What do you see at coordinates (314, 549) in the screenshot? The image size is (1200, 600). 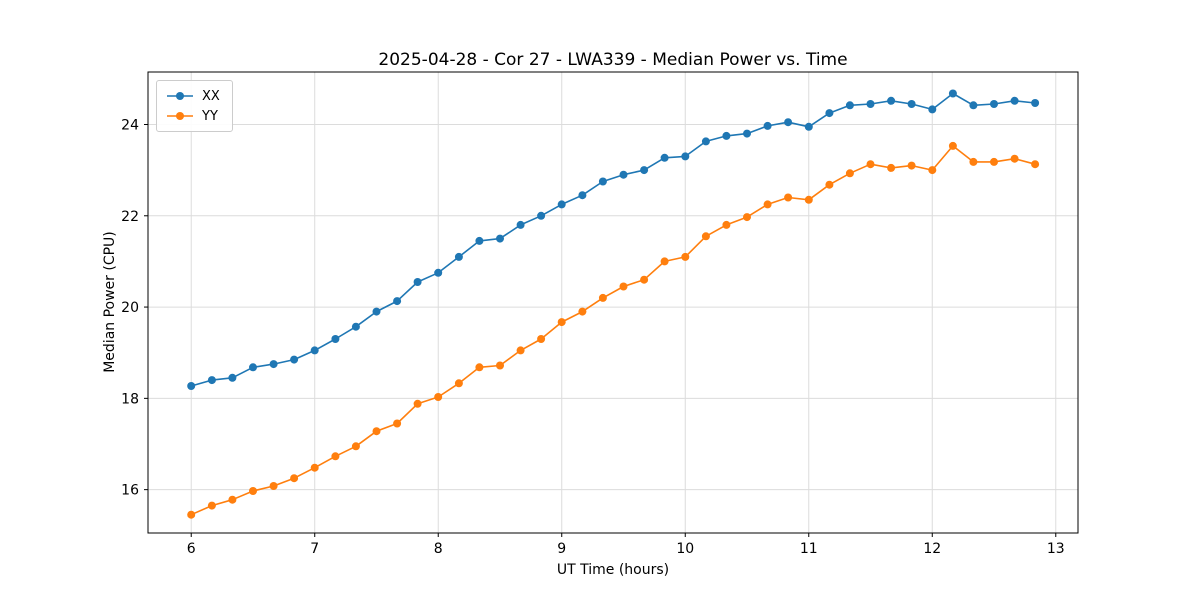 I see `svg-text: 7` at bounding box center [314, 549].